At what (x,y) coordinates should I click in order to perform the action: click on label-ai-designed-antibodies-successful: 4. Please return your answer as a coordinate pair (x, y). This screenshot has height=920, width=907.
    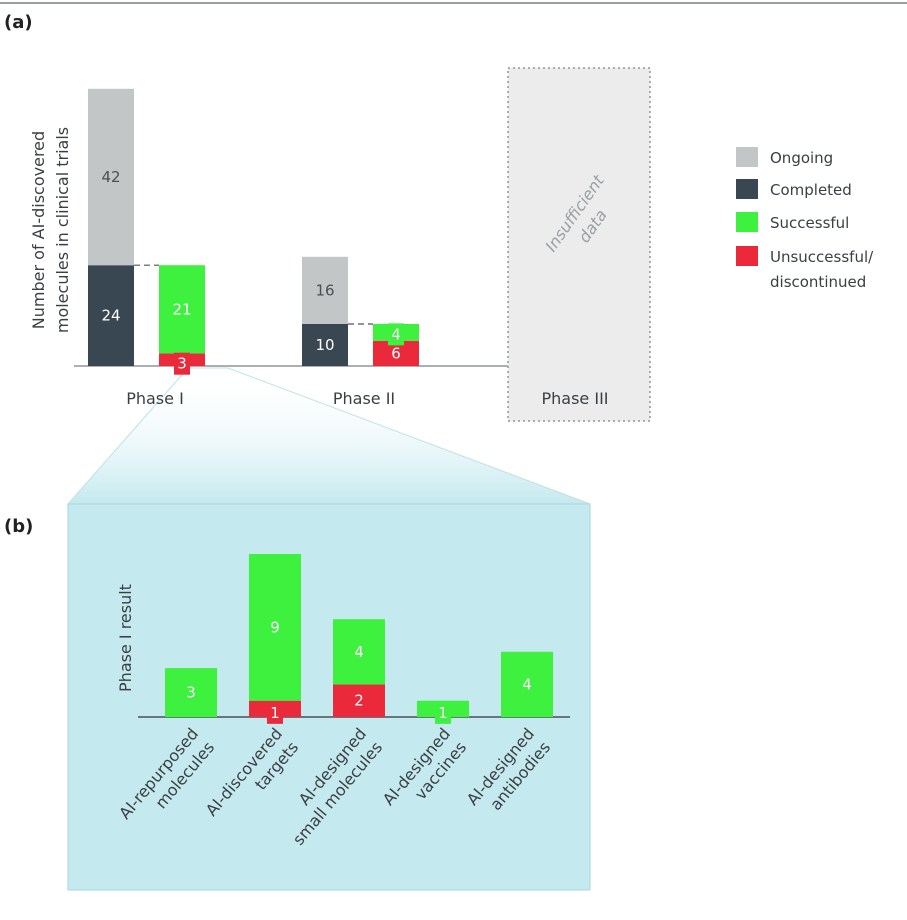
    Looking at the image, I should click on (527, 684).